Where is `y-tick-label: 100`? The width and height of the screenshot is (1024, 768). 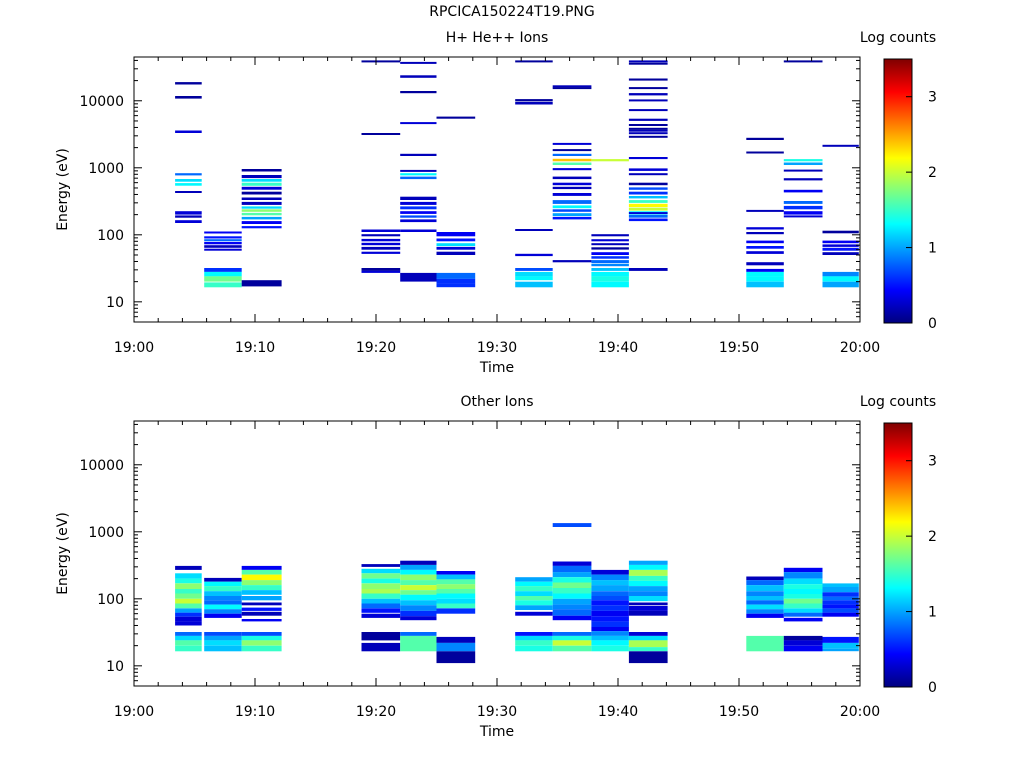 y-tick-label: 100 is located at coordinates (110, 236).